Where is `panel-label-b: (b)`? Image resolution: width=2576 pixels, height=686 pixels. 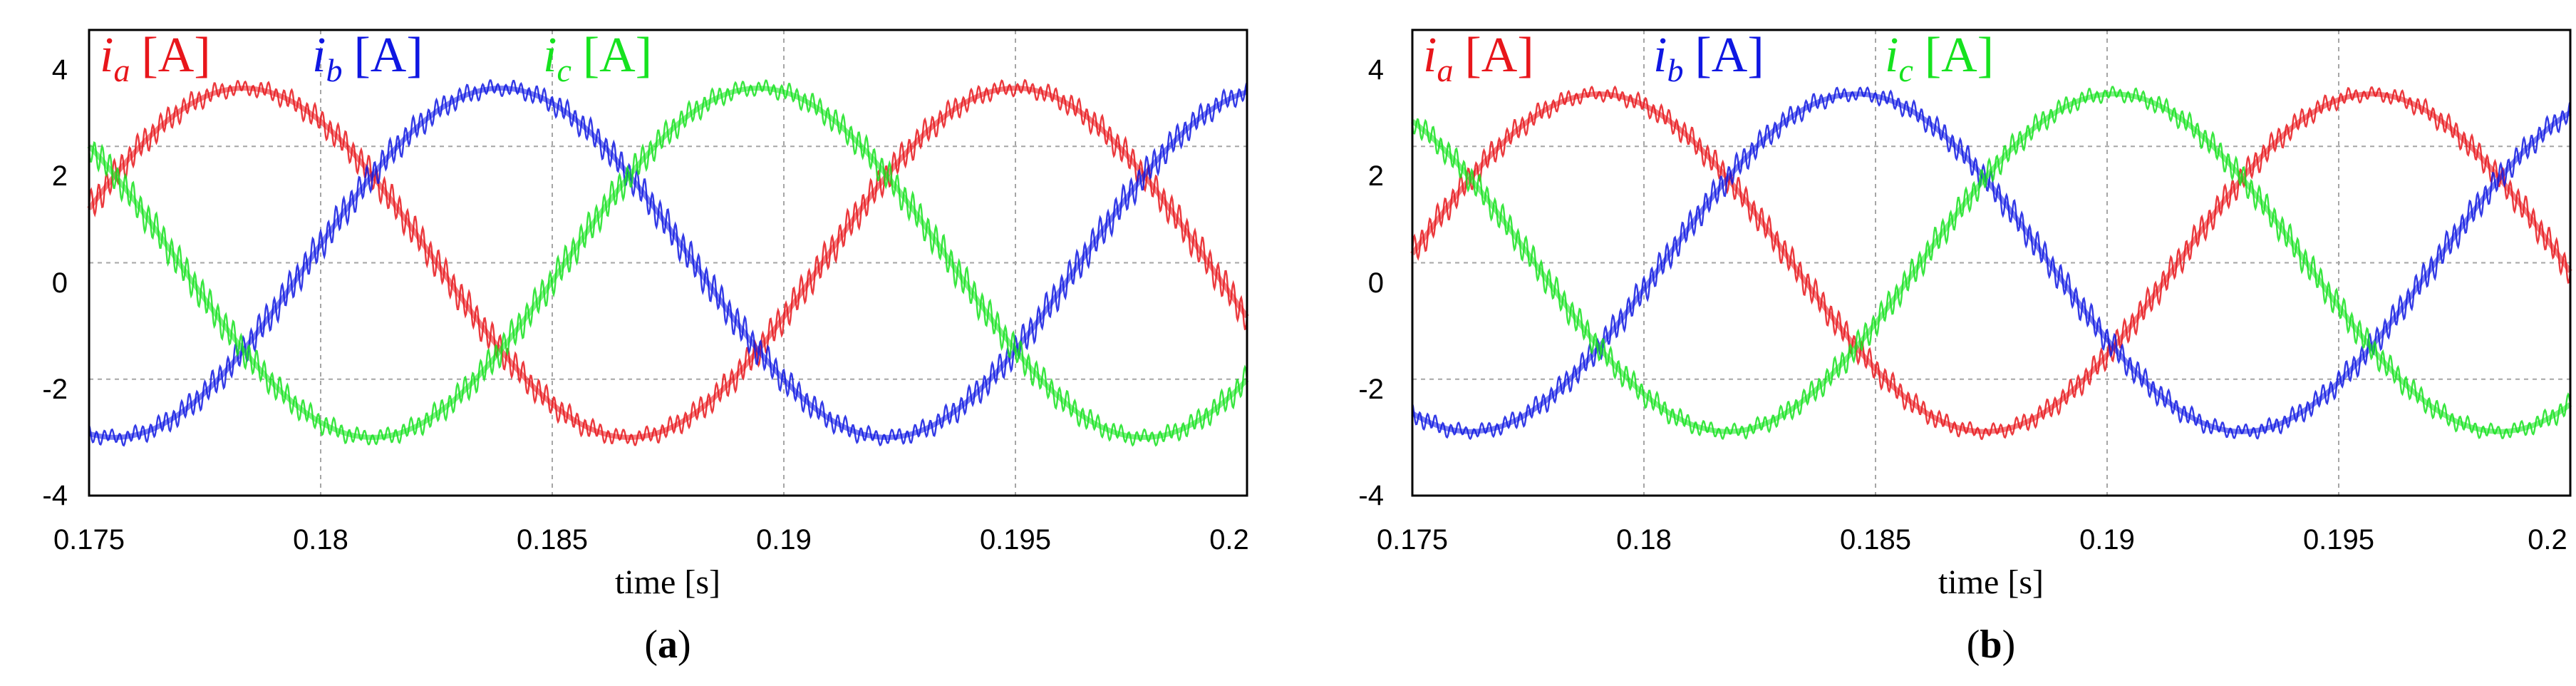
panel-label-b: (b) is located at coordinates (1991, 645).